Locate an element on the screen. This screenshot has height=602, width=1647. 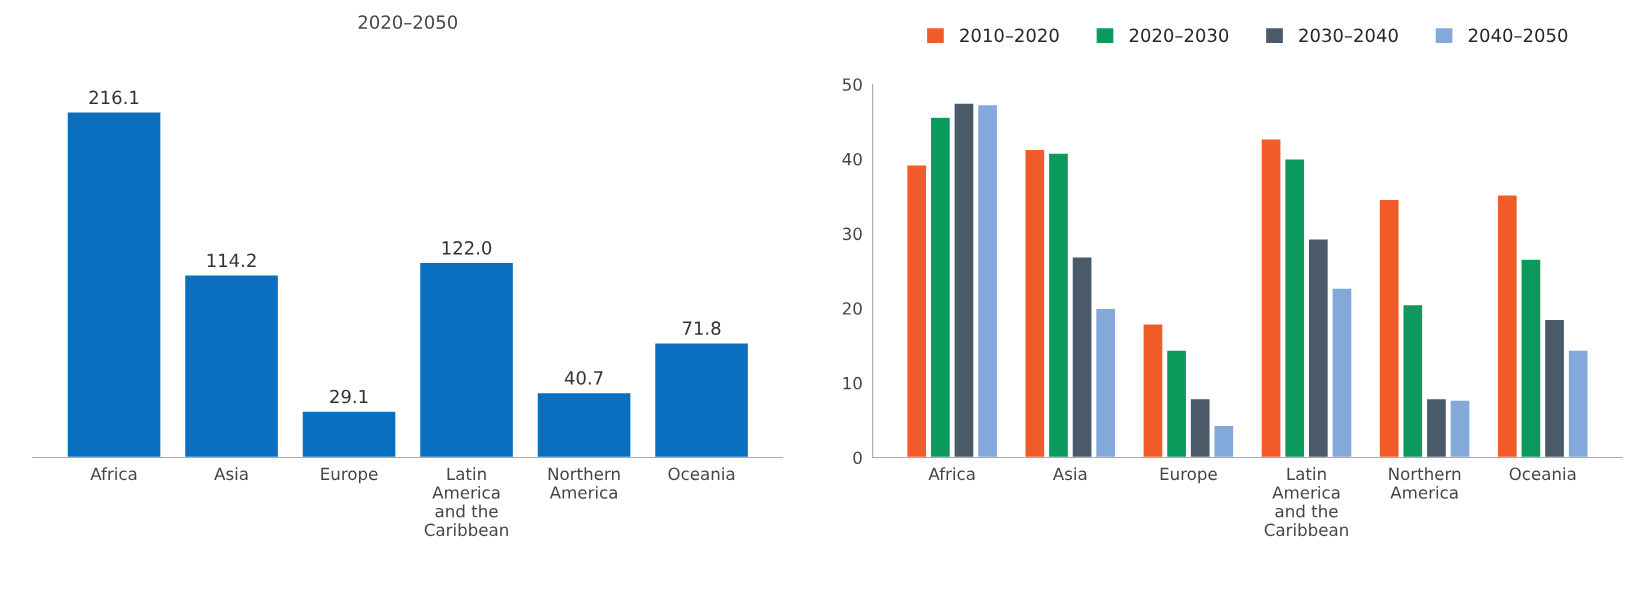
legend-label: 2030–2040 is located at coordinates (1348, 35).